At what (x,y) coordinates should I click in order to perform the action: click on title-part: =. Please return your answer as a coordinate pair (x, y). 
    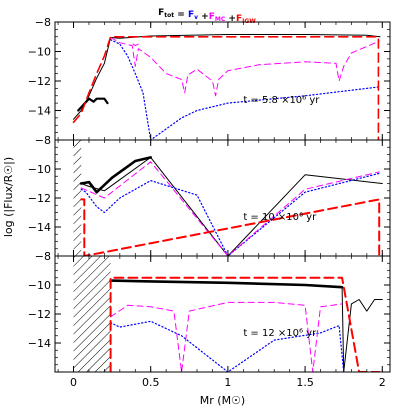
    Looking at the image, I should click on (181, 15).